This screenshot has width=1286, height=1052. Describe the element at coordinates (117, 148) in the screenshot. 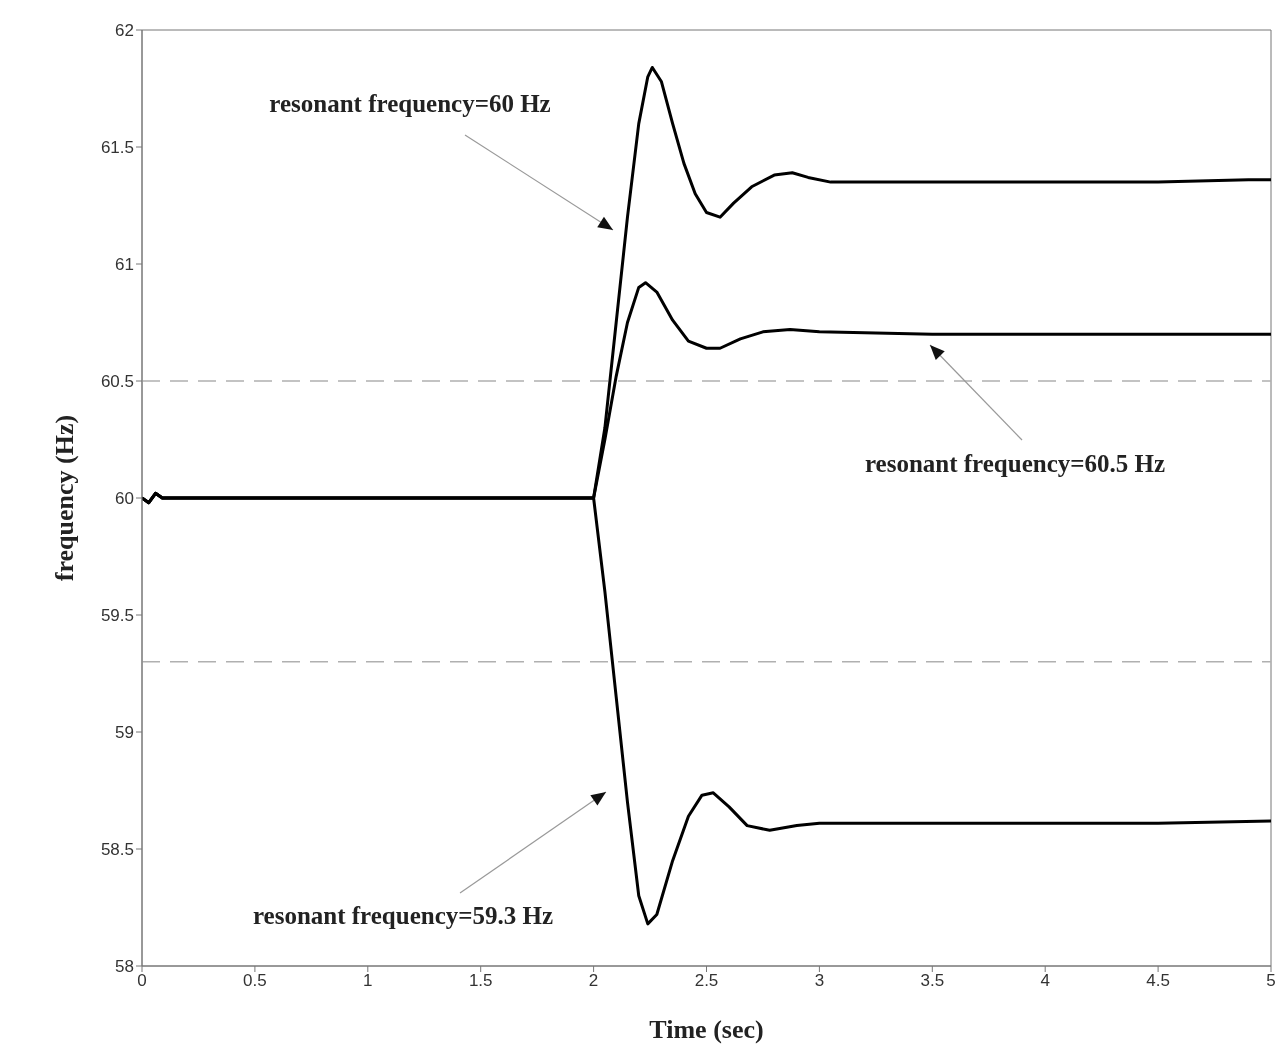

I see `y-tick-label: 61.5` at that location.